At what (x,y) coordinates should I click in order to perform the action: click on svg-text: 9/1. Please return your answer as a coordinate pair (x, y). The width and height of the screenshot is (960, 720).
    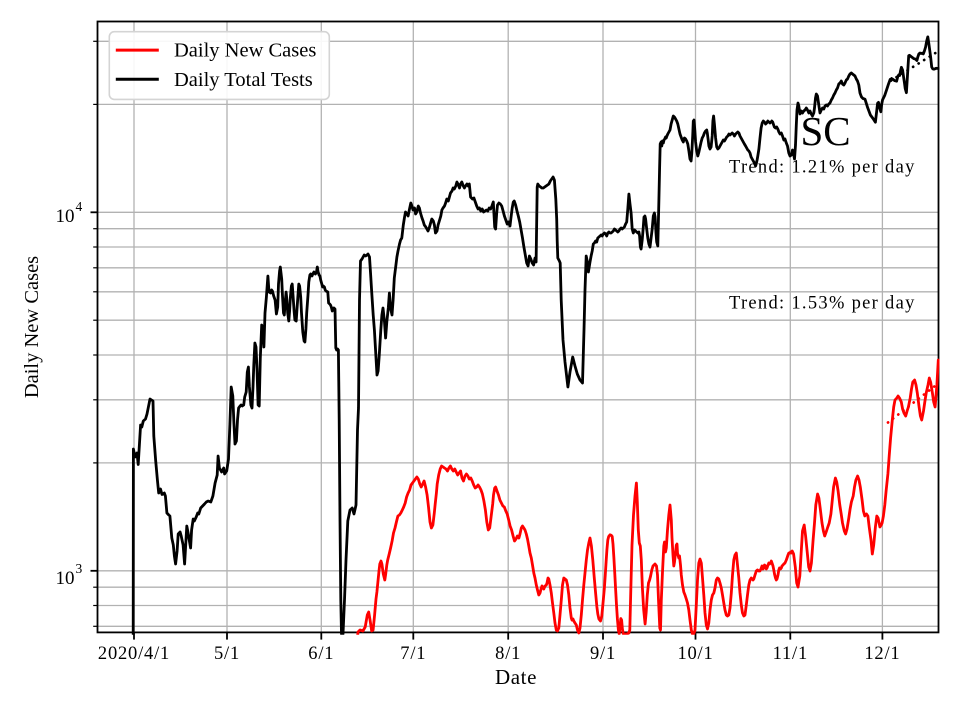
    Looking at the image, I should click on (603, 654).